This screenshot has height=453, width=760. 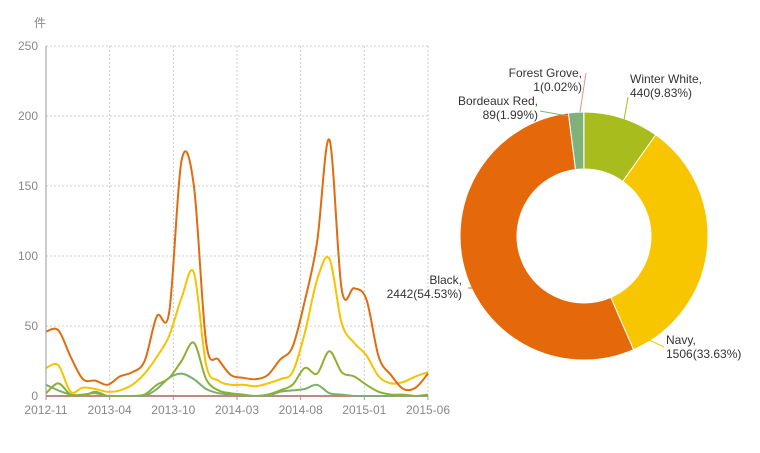 I want to click on slice-label-navy-value: 1506(33.63%), so click(x=703, y=354).